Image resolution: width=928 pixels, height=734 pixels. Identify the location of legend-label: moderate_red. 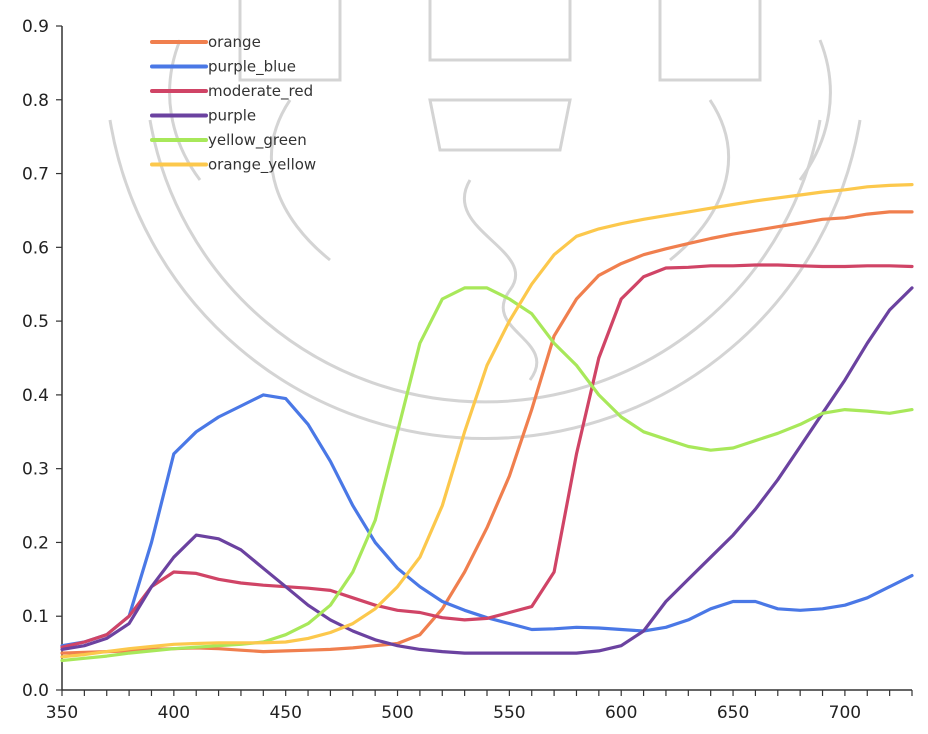
(260, 91).